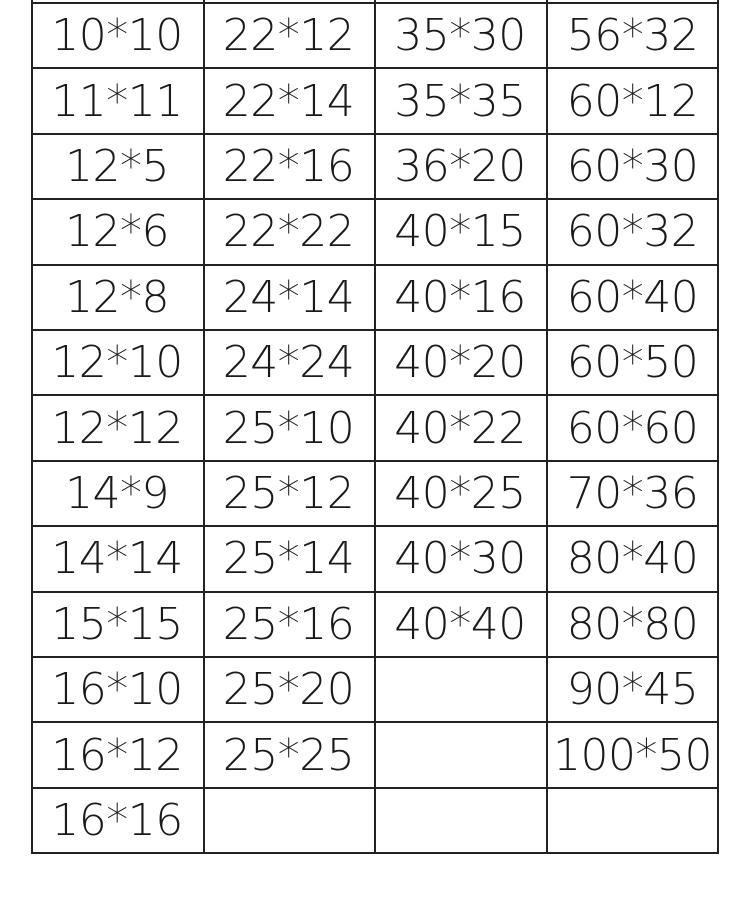  I want to click on table-cell: 60*50, so click(632, 363).